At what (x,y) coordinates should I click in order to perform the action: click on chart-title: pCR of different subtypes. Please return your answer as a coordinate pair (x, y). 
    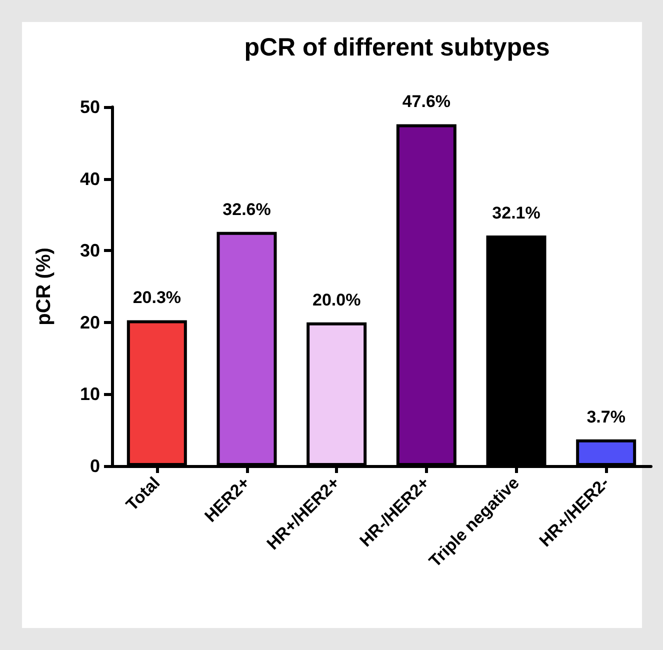
    Looking at the image, I should click on (397, 48).